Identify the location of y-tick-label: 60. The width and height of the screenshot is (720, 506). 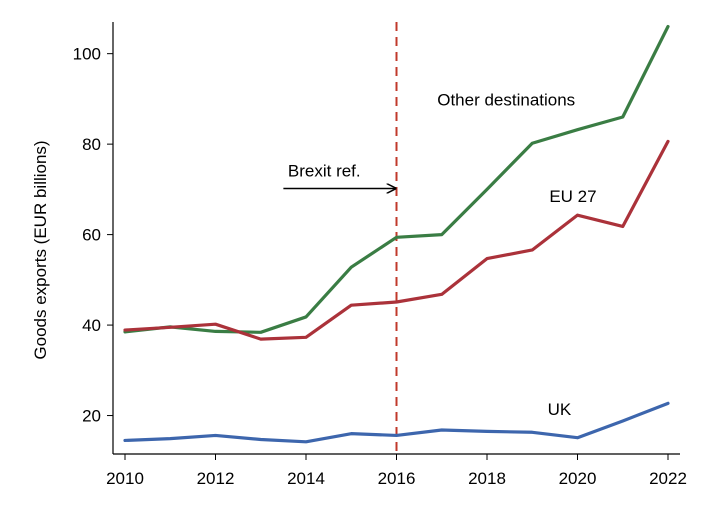
(91, 235).